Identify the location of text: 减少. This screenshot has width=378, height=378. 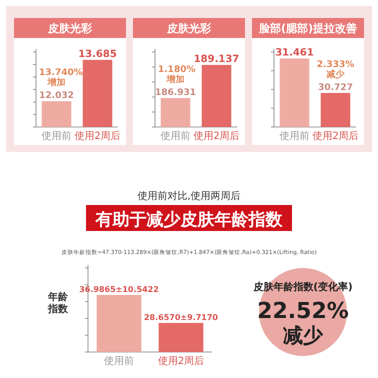
(303, 335).